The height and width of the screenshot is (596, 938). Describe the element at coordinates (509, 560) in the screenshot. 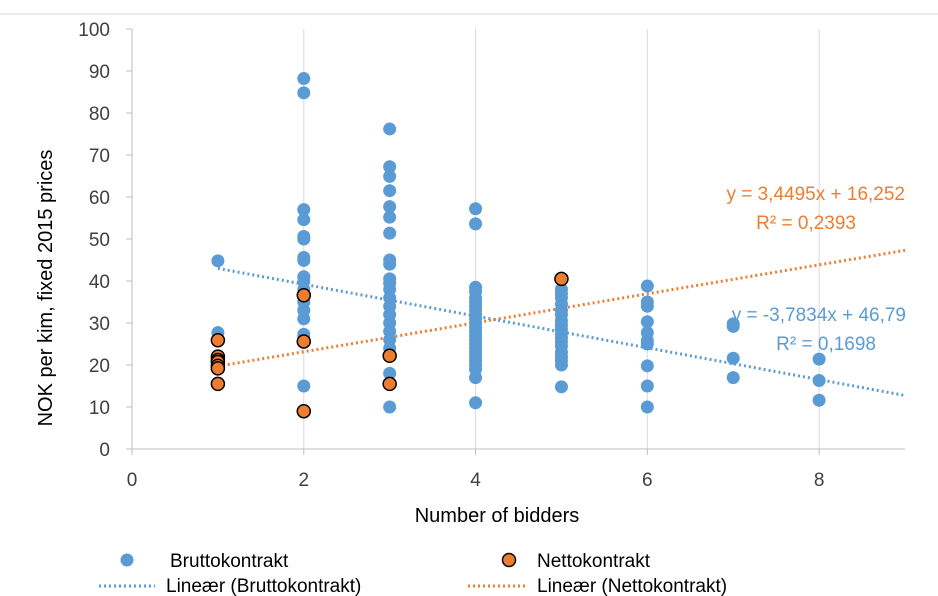

I see `legend-marker-nettokontrakt` at that location.